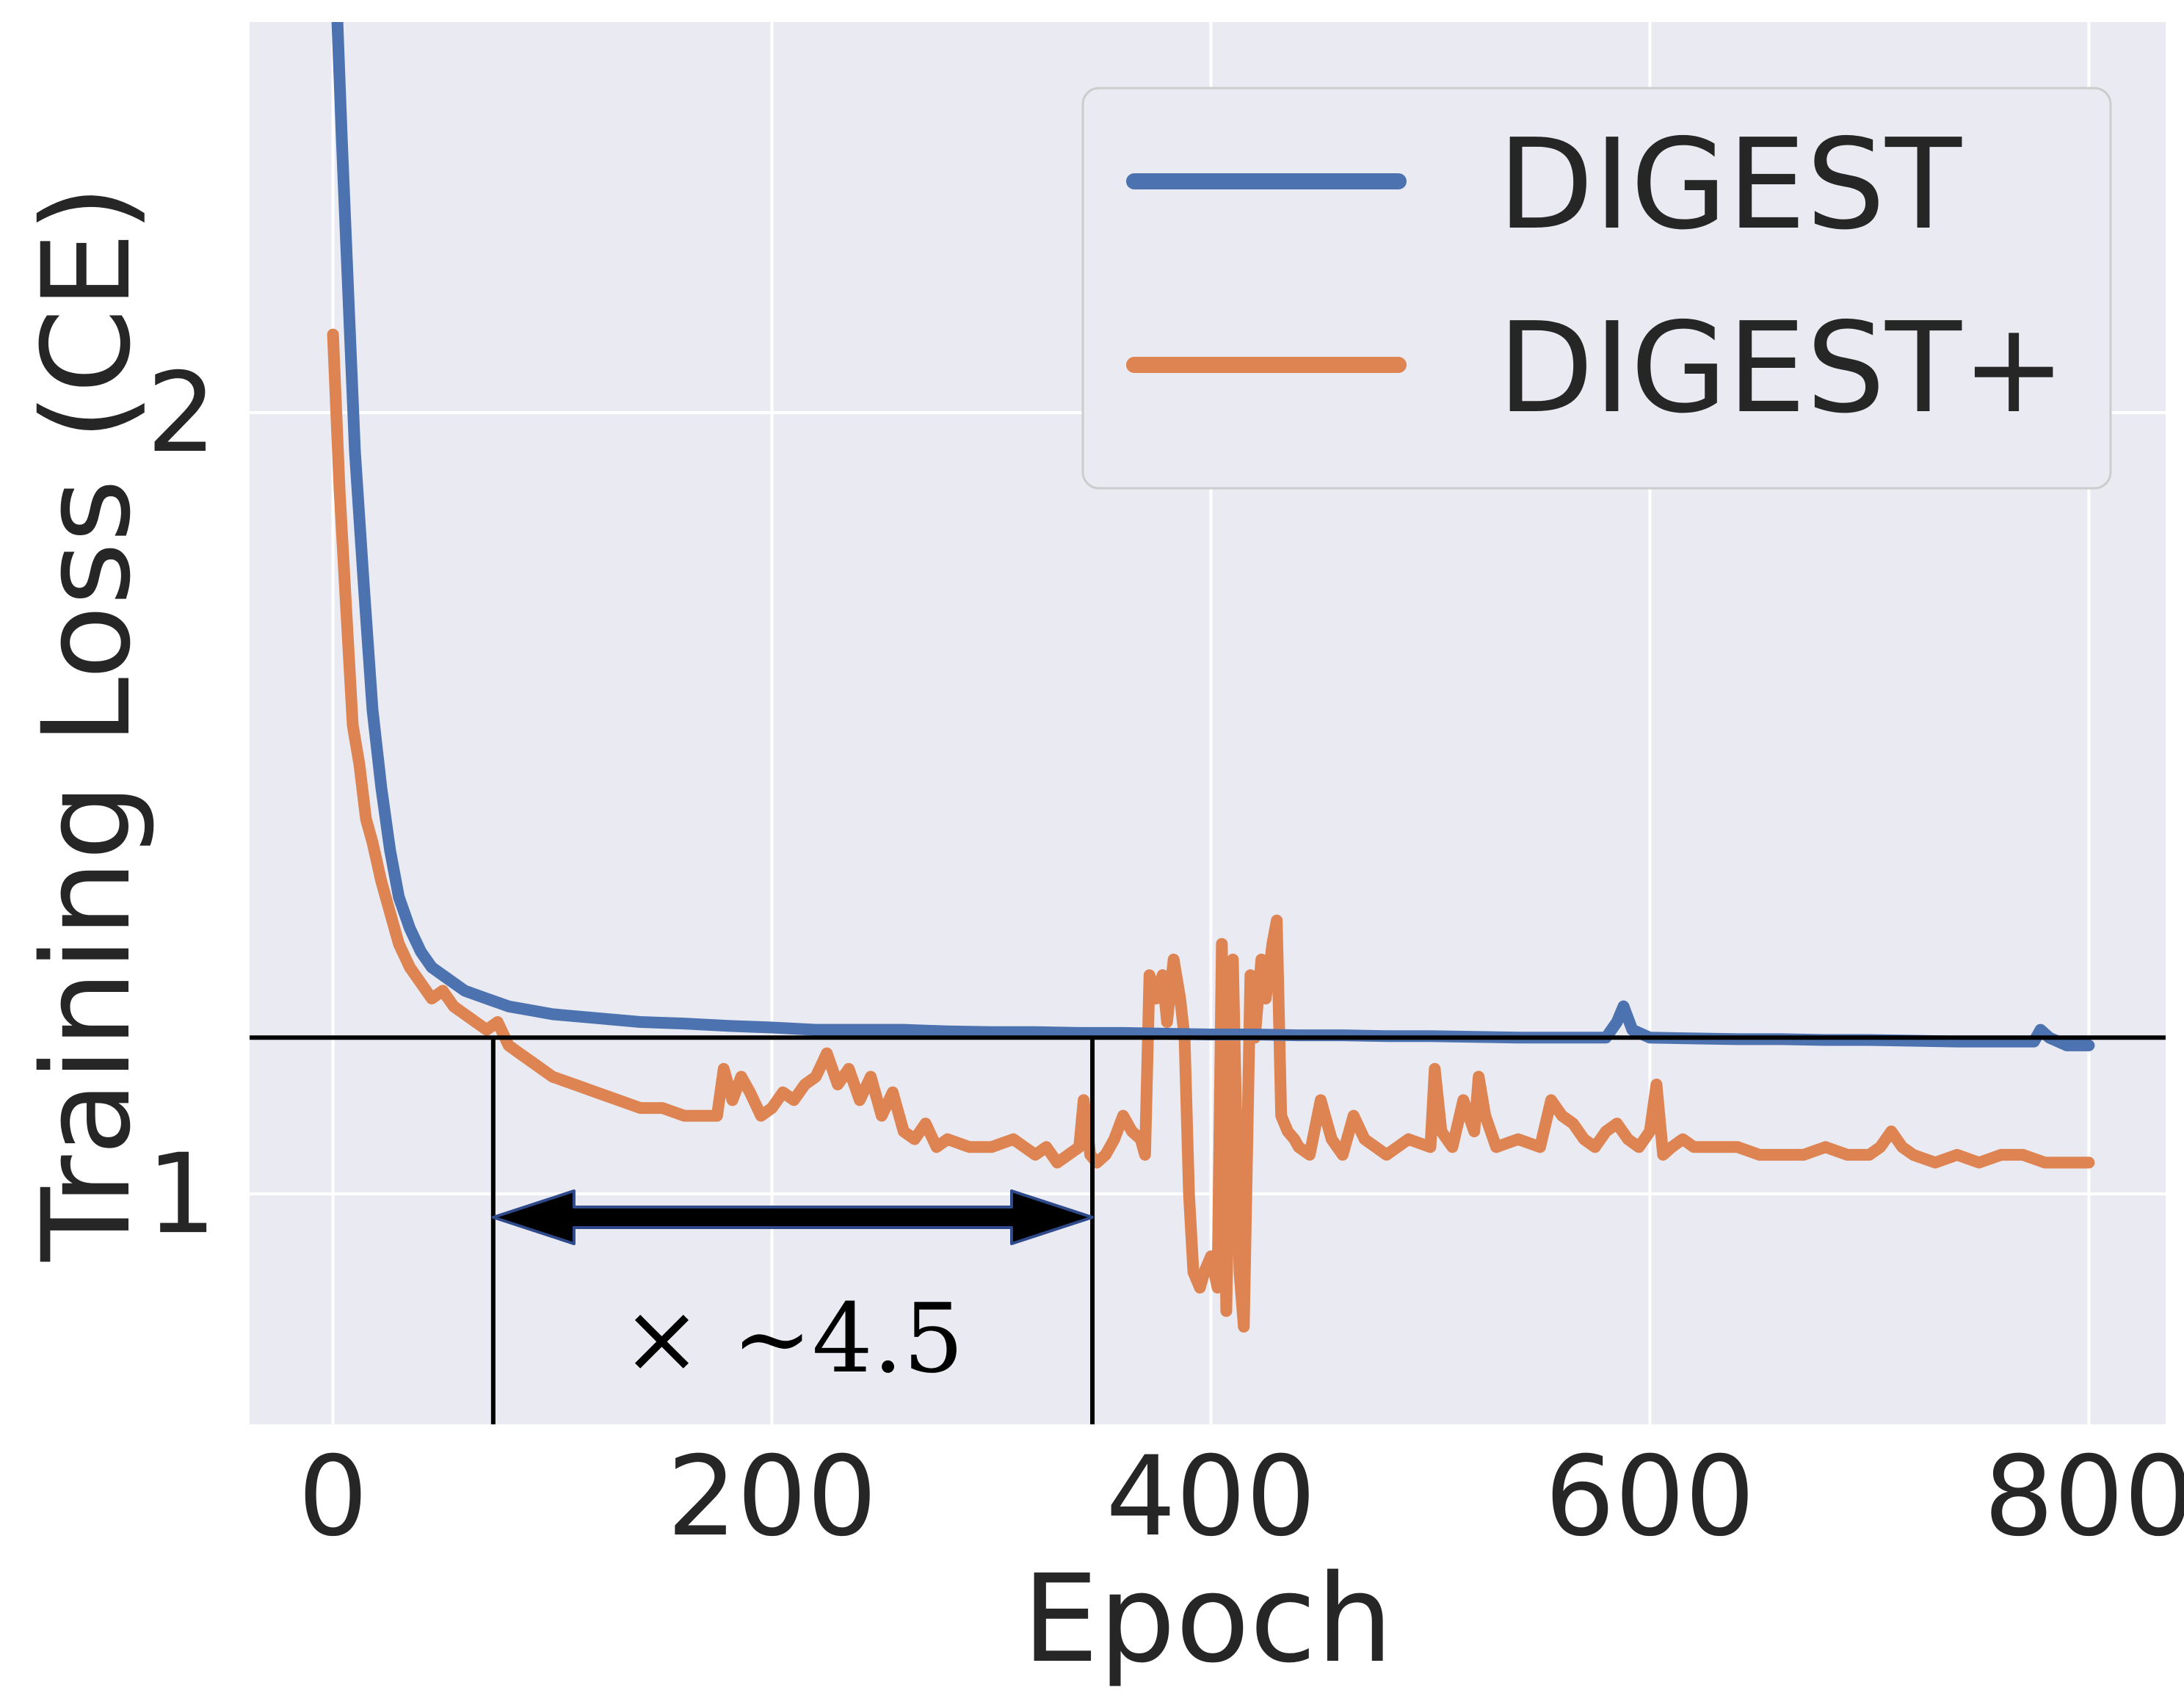  What do you see at coordinates (1207, 1618) in the screenshot?
I see `x-axis-label: Epoch` at bounding box center [1207, 1618].